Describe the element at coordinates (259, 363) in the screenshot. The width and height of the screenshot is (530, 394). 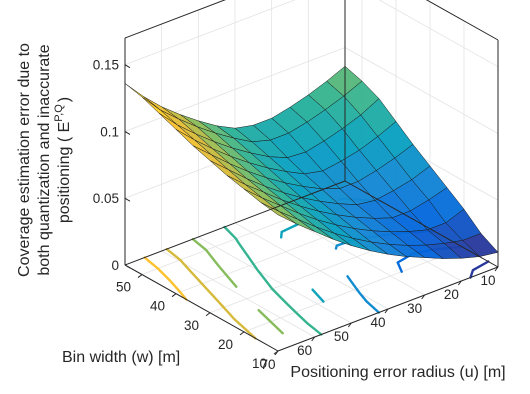
I see `y-tick-label: 10` at that location.